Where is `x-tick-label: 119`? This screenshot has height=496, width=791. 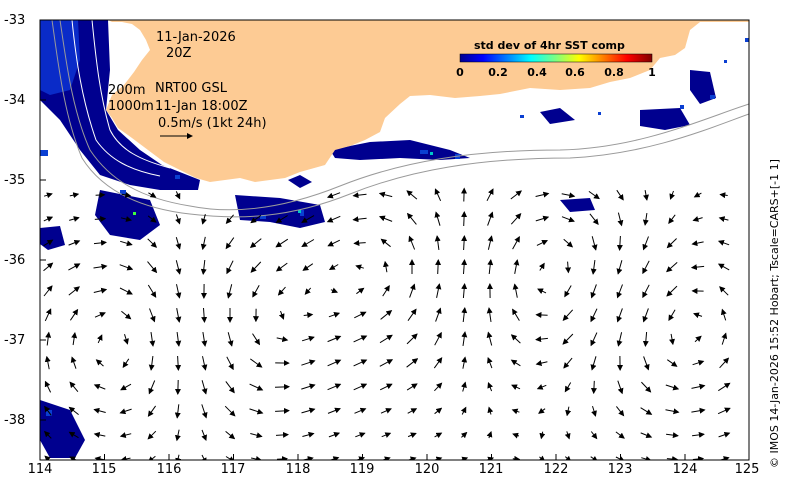 x-tick-label: 119 is located at coordinates (362, 469).